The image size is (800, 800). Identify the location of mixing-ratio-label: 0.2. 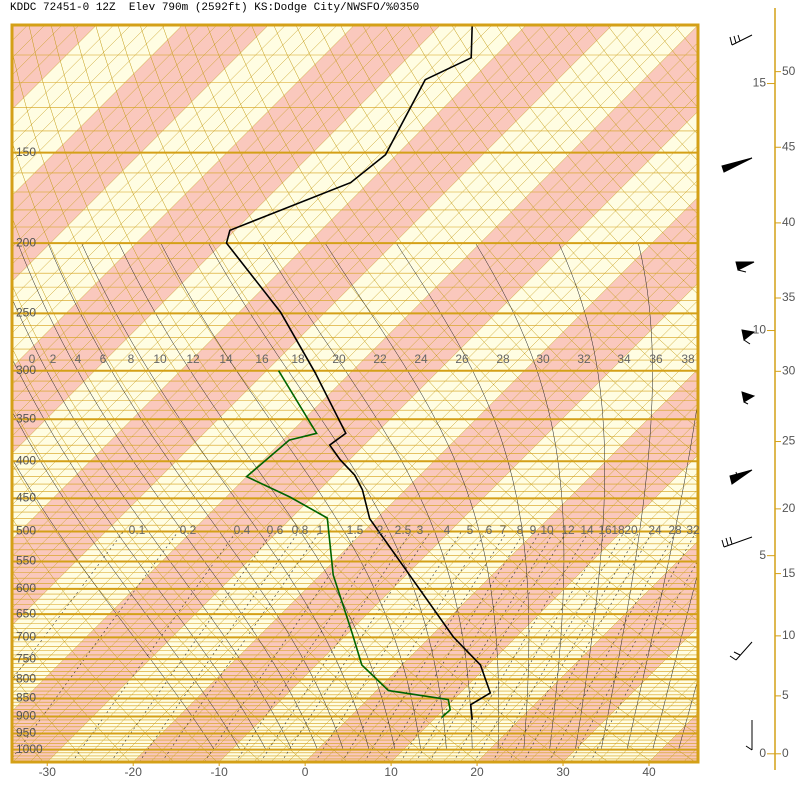
(188, 530).